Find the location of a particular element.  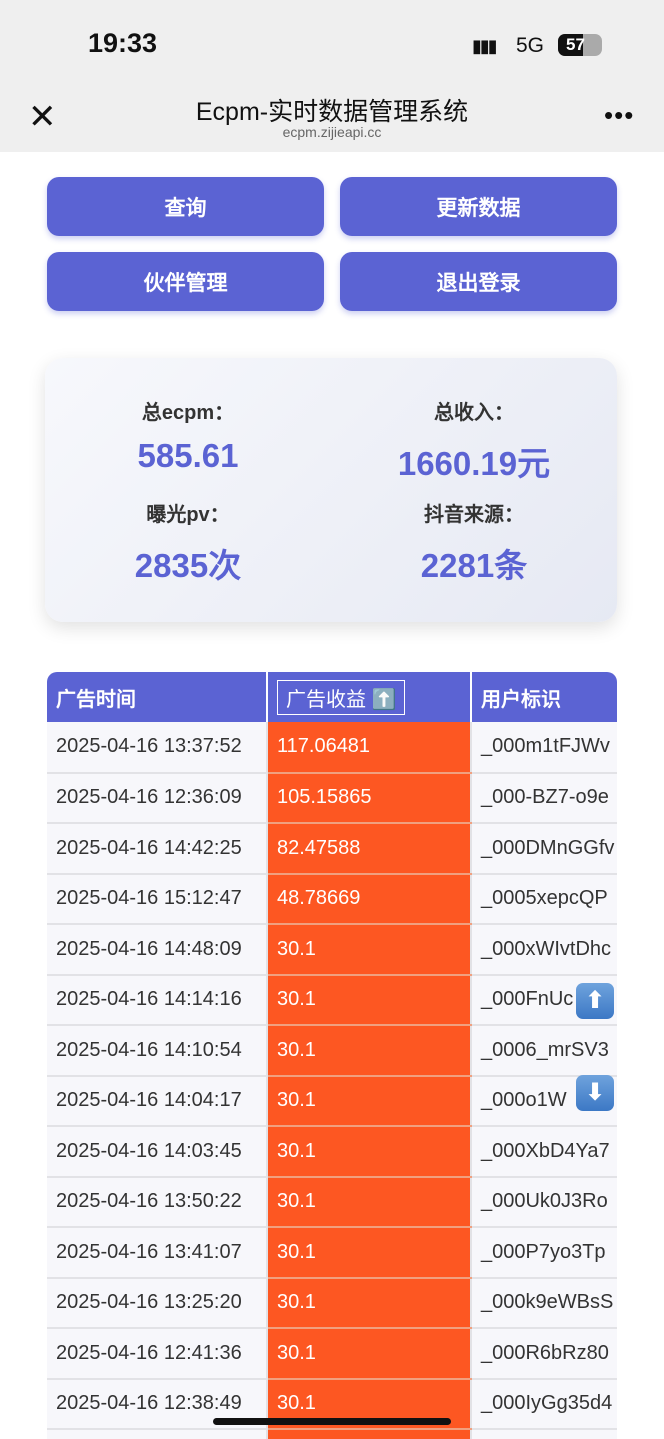

table-row: 2025-04-16 14:03:45 30.1 _000XbD4Ya7 is located at coordinates (332, 1152).